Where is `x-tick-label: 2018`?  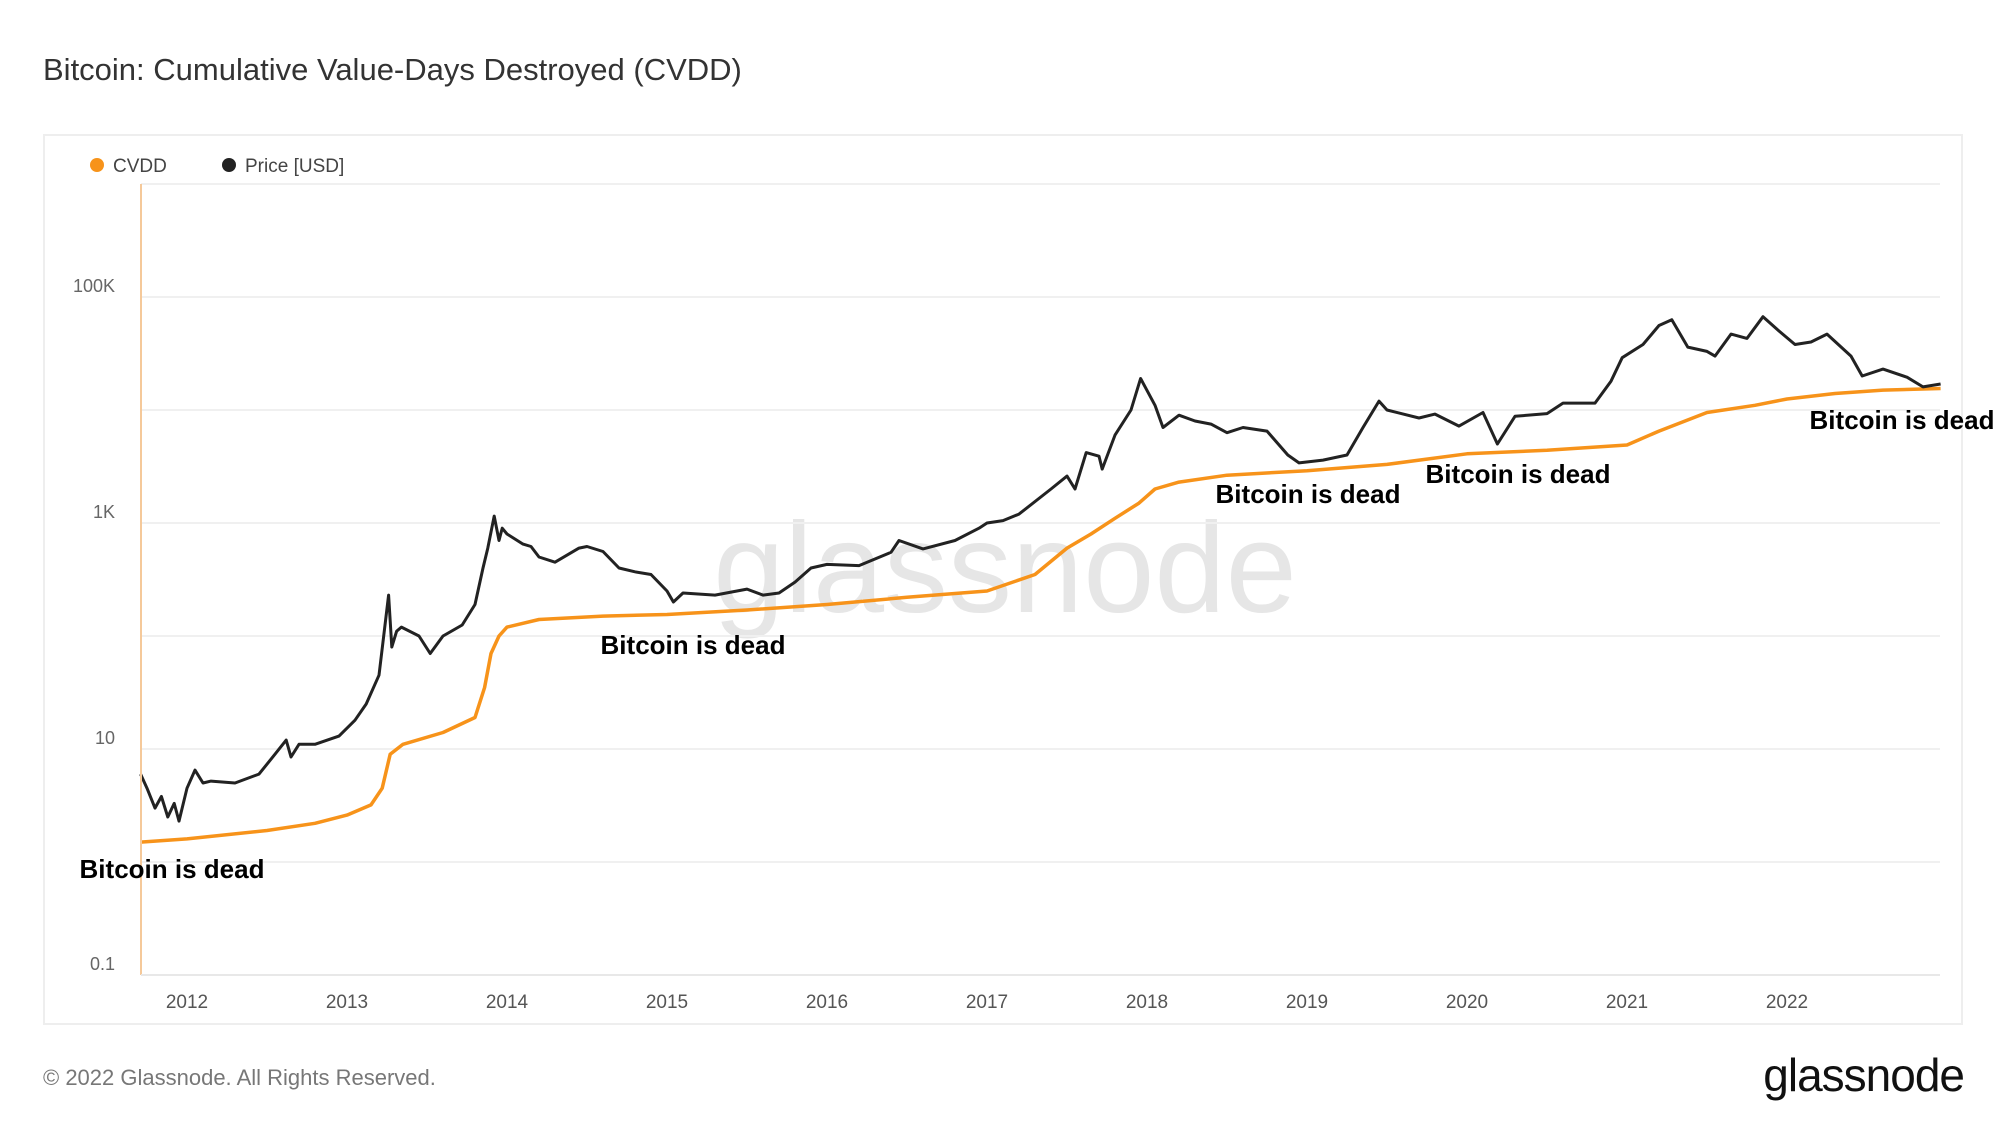 x-tick-label: 2018 is located at coordinates (1147, 1002).